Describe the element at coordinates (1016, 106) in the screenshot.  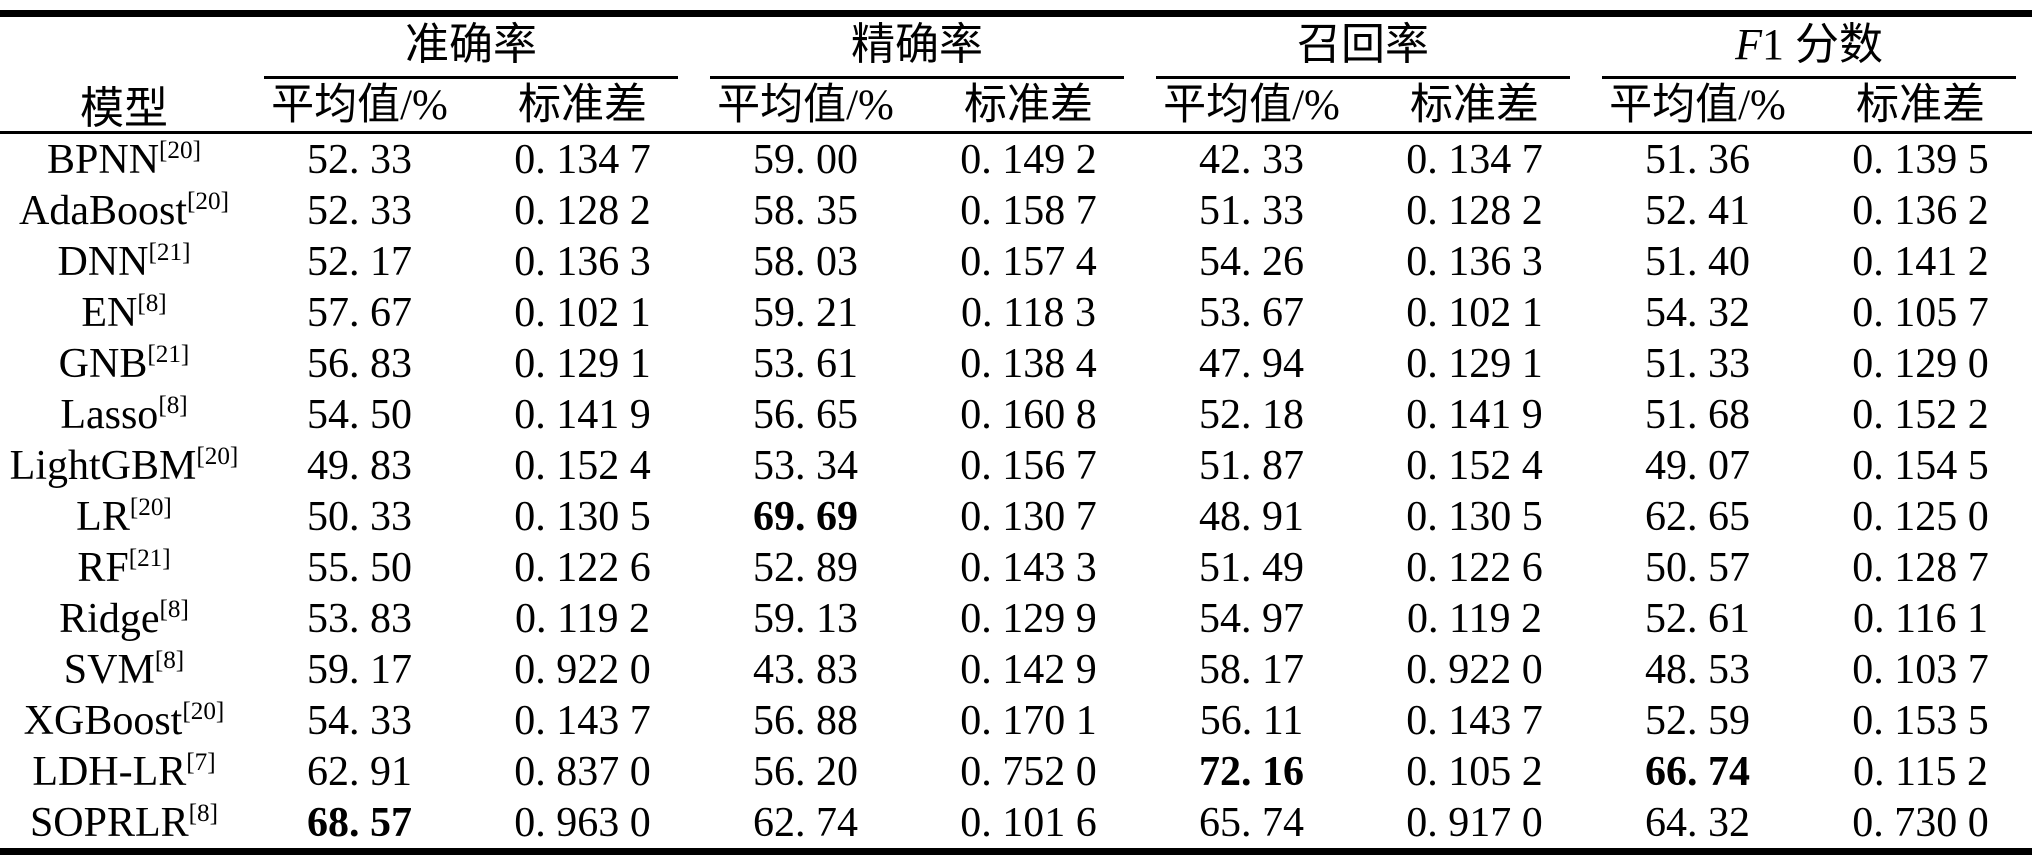
I see `sub-header-row: 平均值/% 标准差 平均值/% 标准差 平均值/% 标准差 平均值/% 标准差` at that location.